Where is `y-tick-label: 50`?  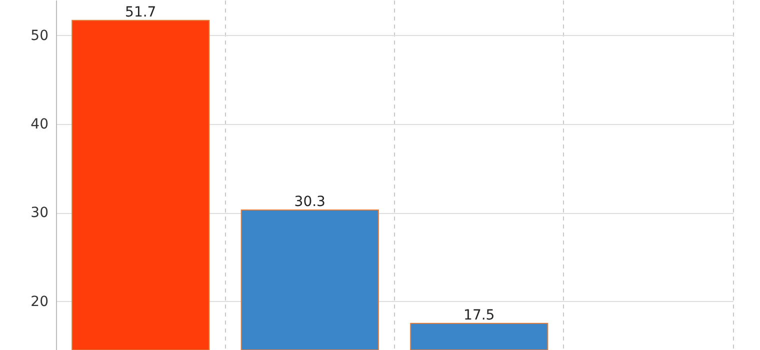 y-tick-label: 50 is located at coordinates (39, 36).